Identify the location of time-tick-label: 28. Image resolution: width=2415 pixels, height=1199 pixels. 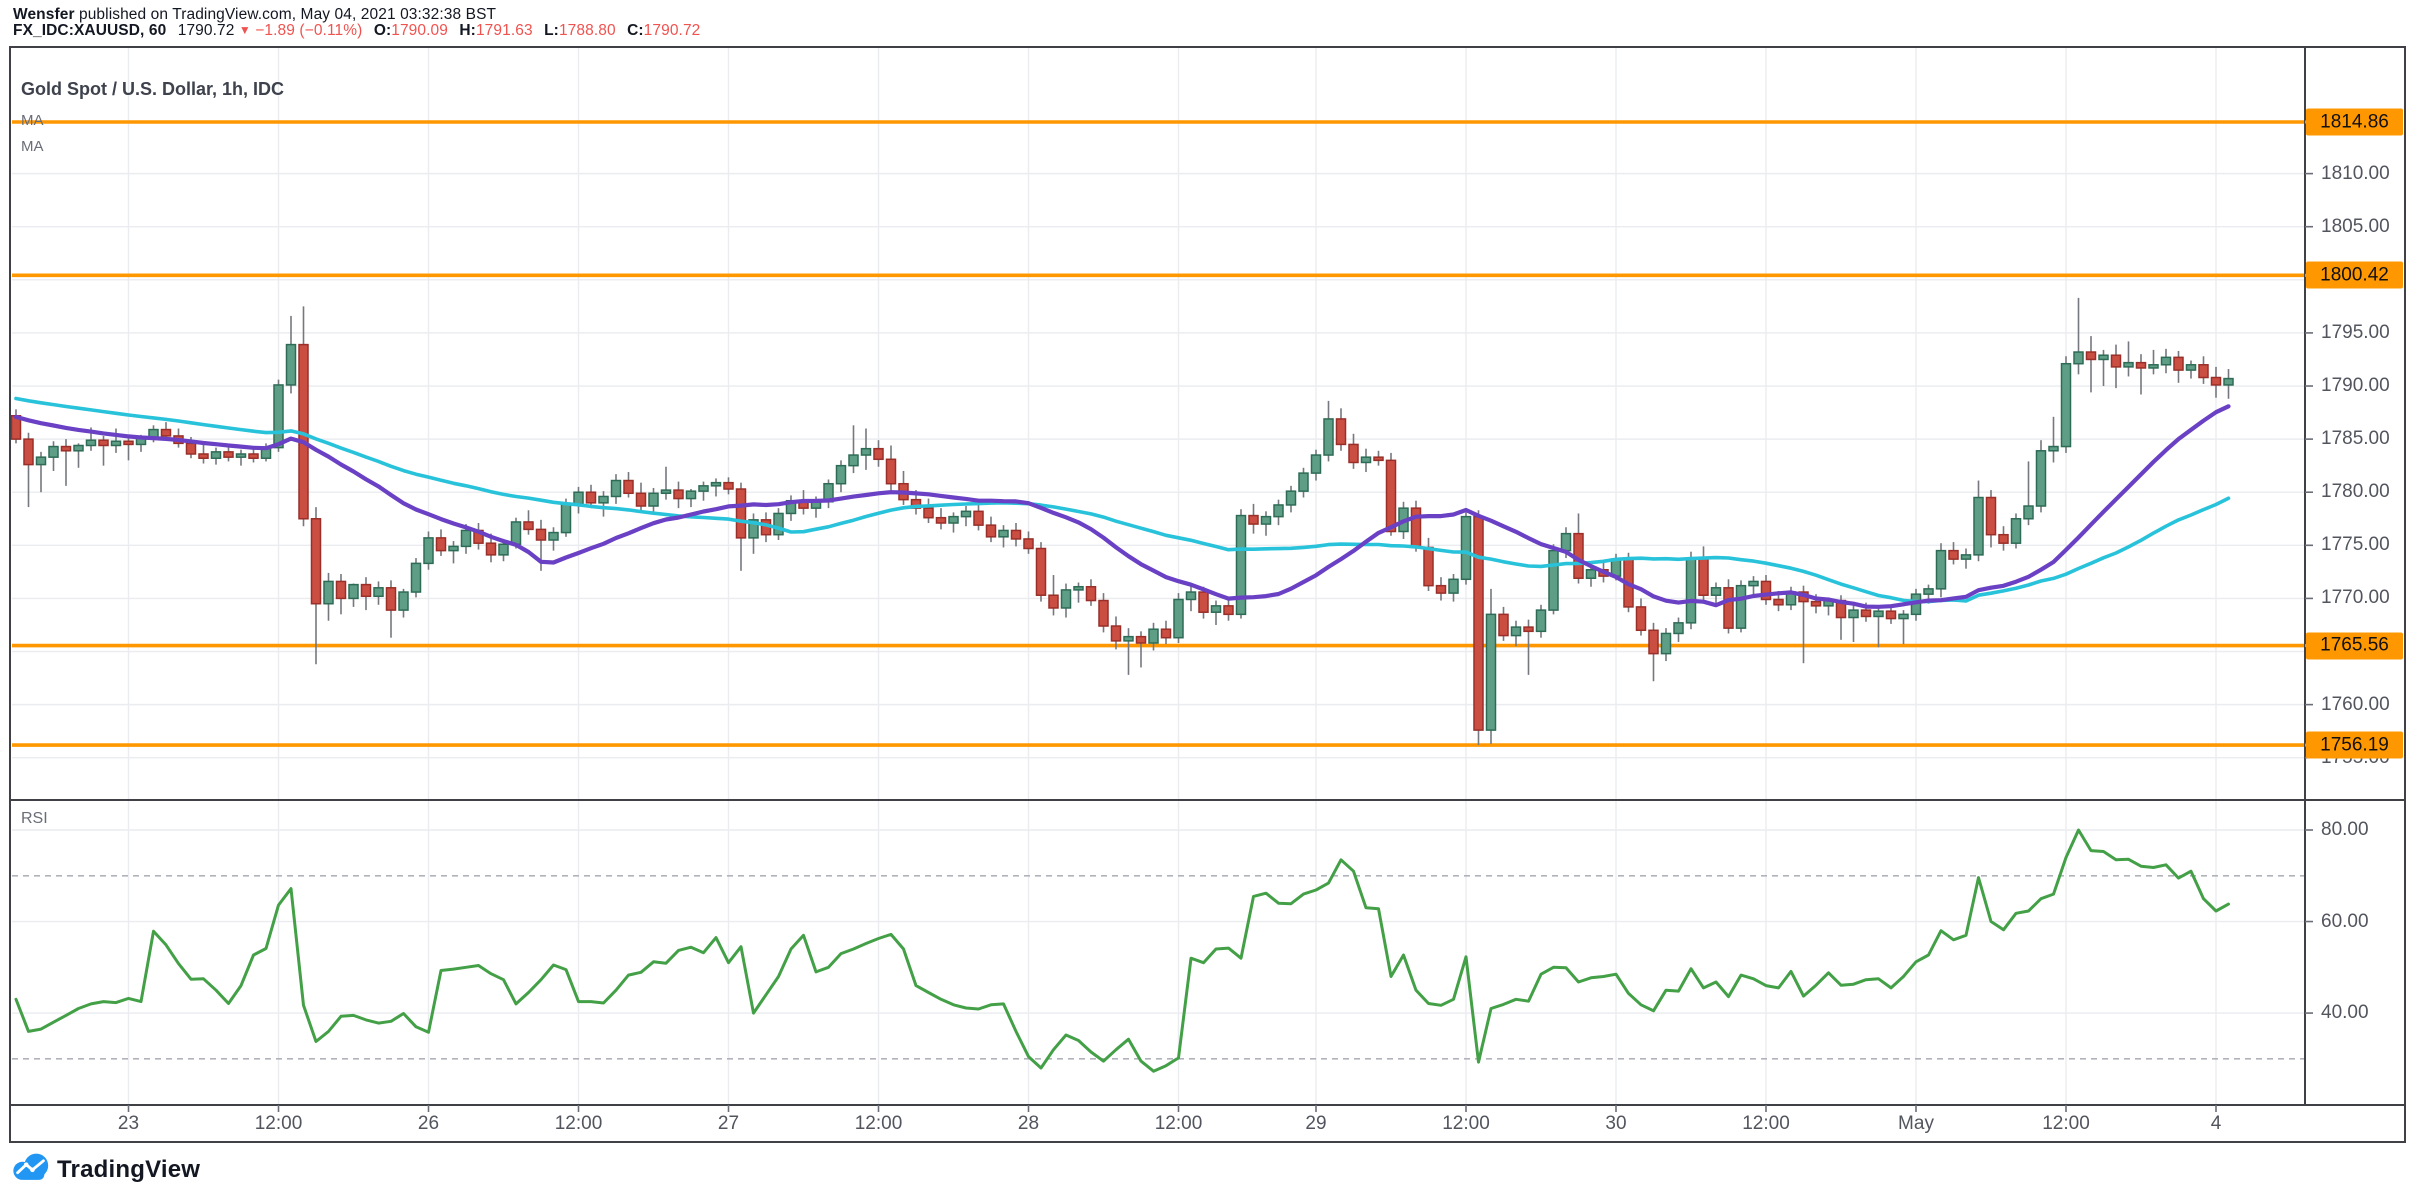
(1028, 1123).